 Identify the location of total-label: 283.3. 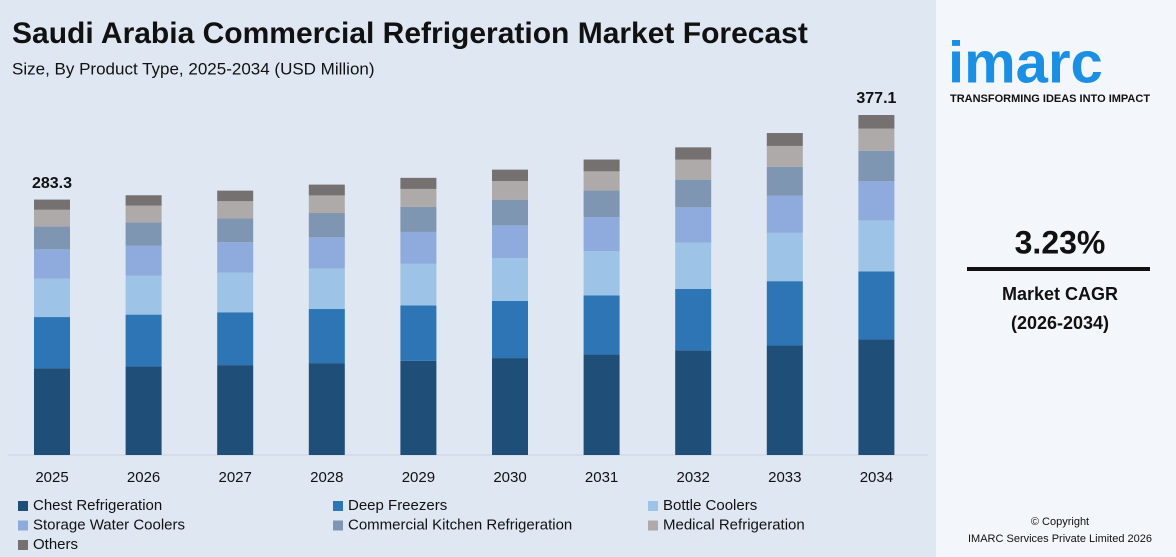
(52, 183).